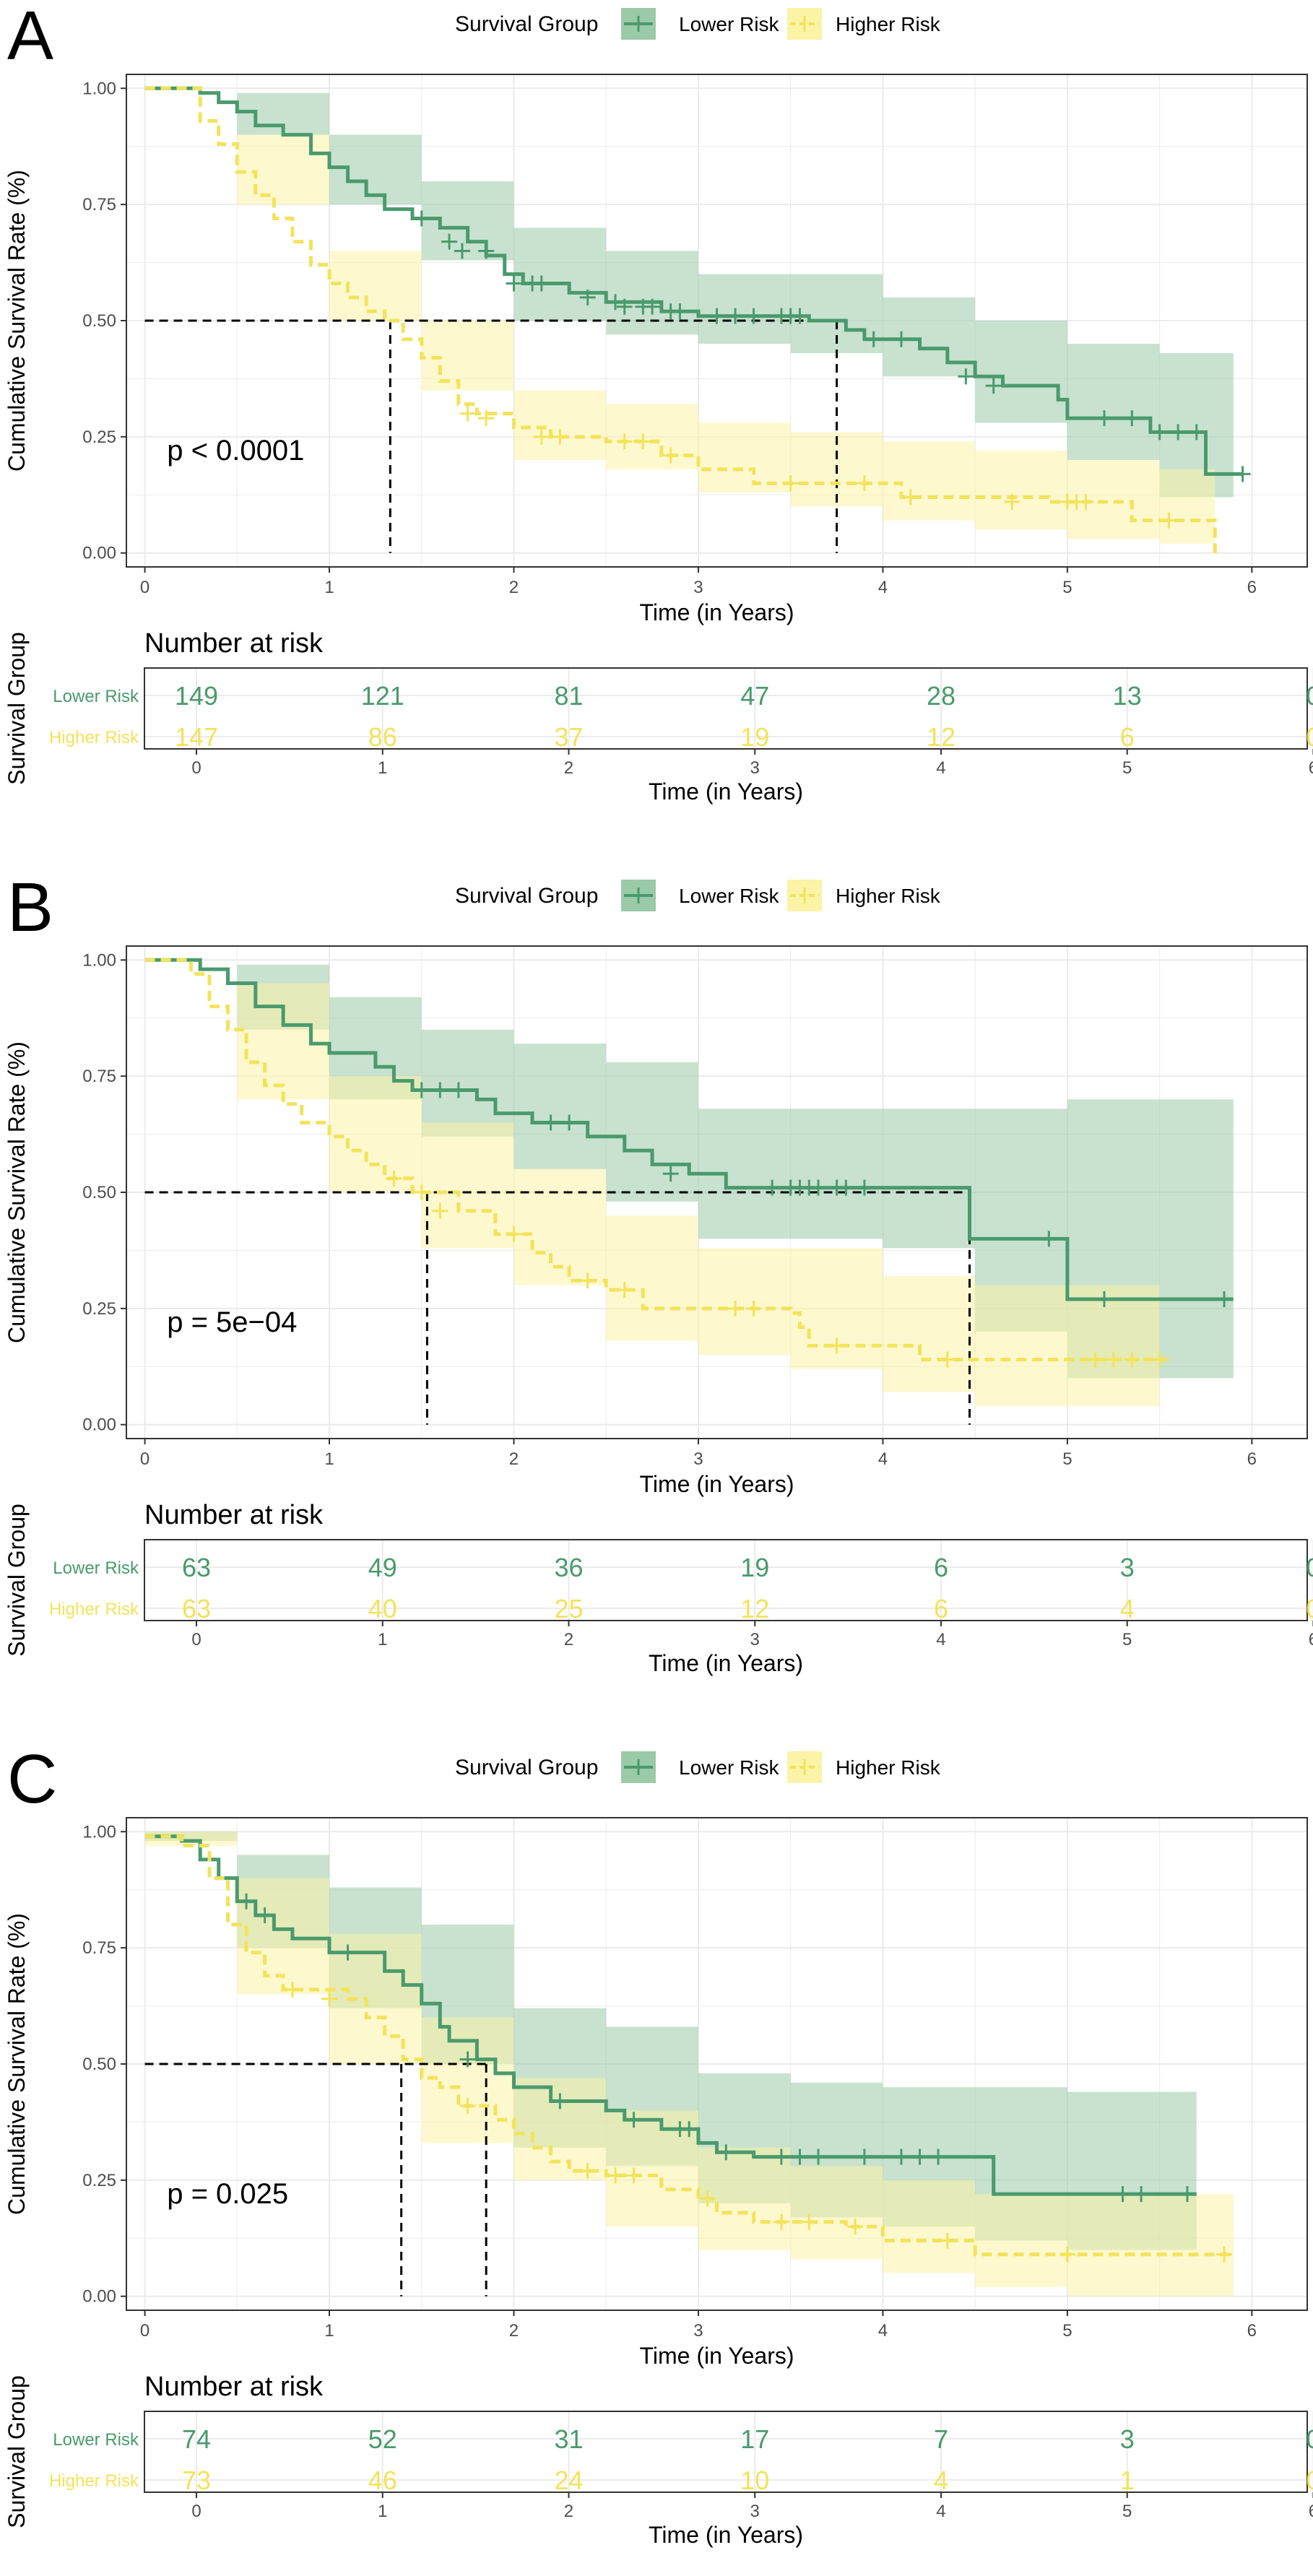 The height and width of the screenshot is (2576, 1313). I want to click on panel-letter: A, so click(30, 37).